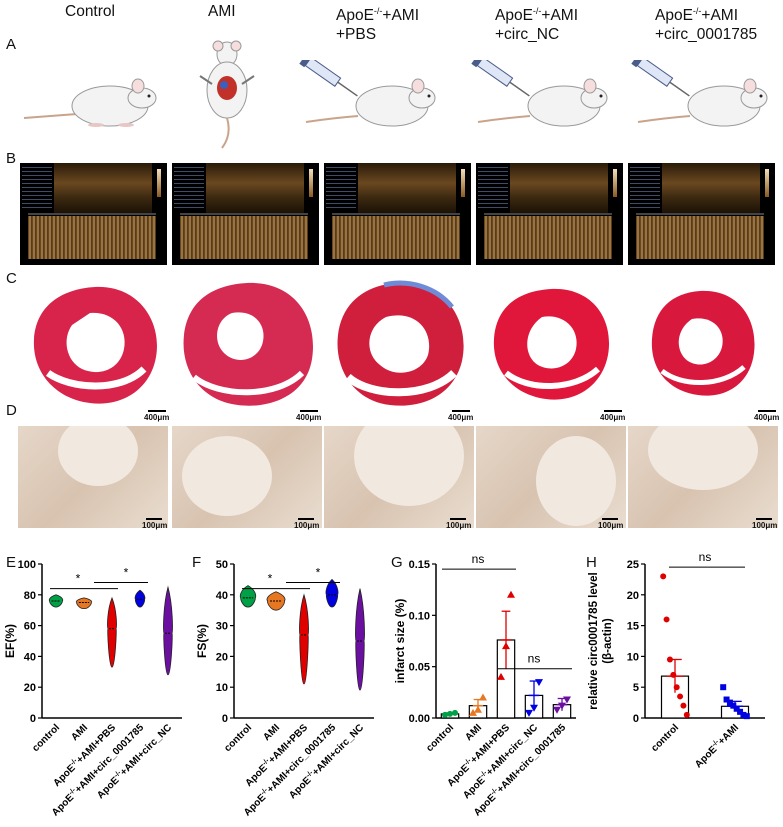  I want to click on chart-f-ytick-label: 20, so click(222, 657).